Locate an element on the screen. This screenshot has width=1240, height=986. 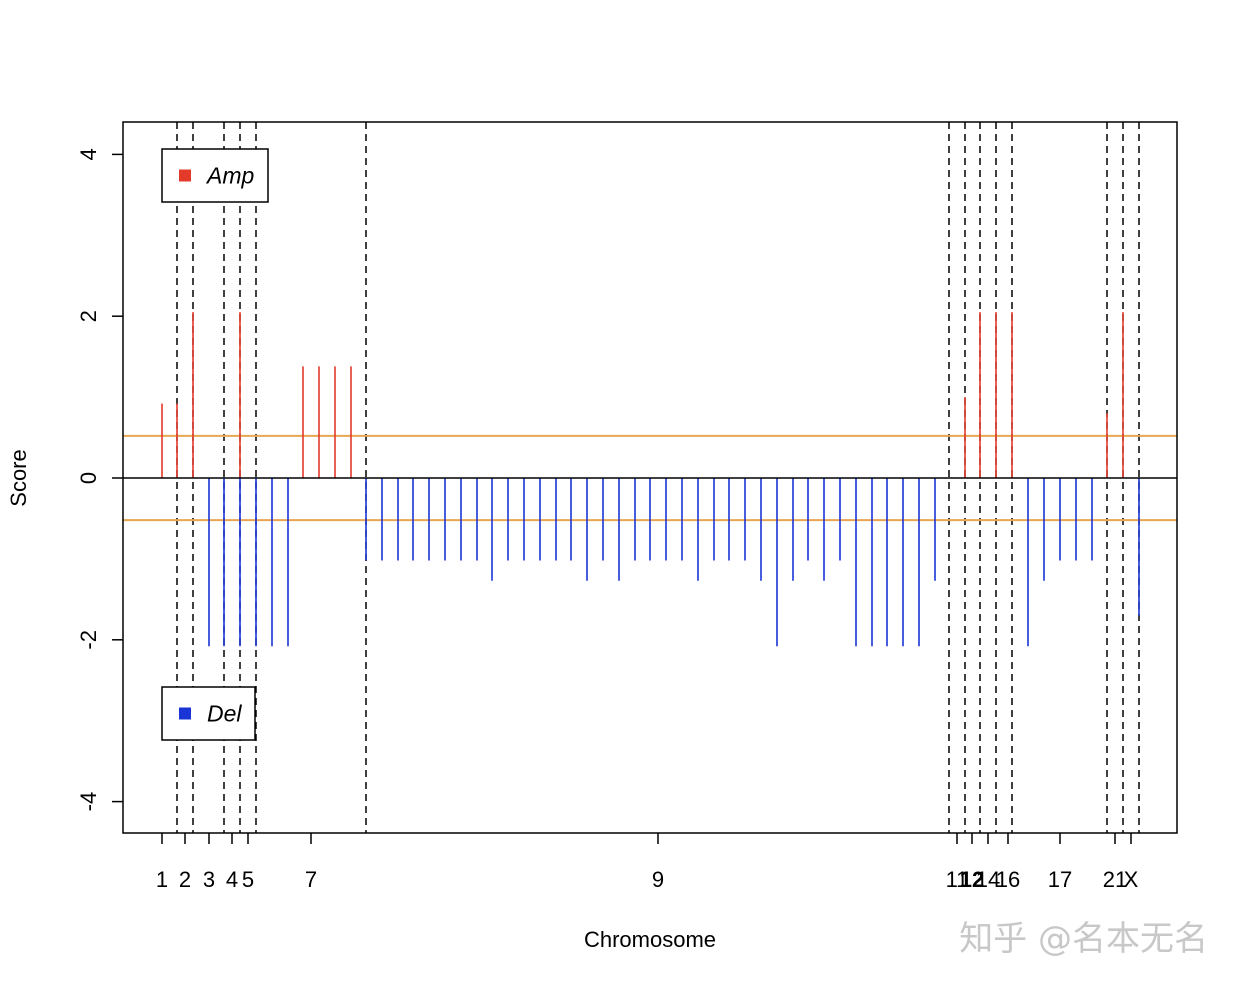
watermark: 知乎 @名本无名 is located at coordinates (1083, 939).